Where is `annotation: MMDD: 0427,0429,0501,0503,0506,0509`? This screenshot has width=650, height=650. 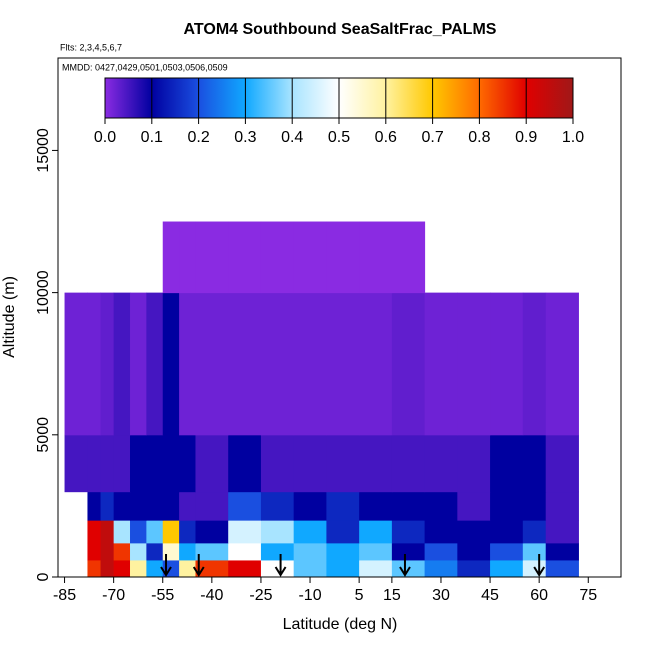
annotation: MMDD: 0427,0429,0501,0503,0506,0509 is located at coordinates (145, 67).